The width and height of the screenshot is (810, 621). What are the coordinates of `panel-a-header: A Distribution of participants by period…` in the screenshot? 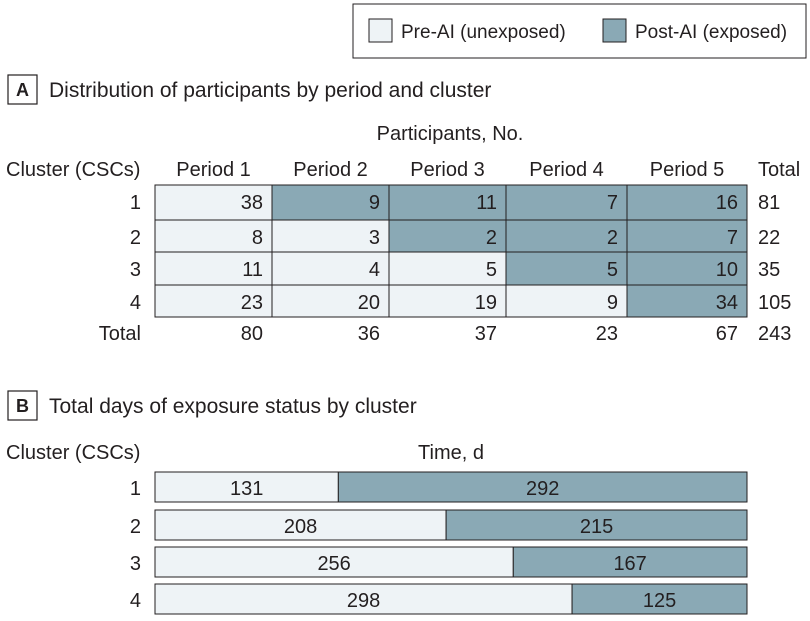 It's located at (249, 89).